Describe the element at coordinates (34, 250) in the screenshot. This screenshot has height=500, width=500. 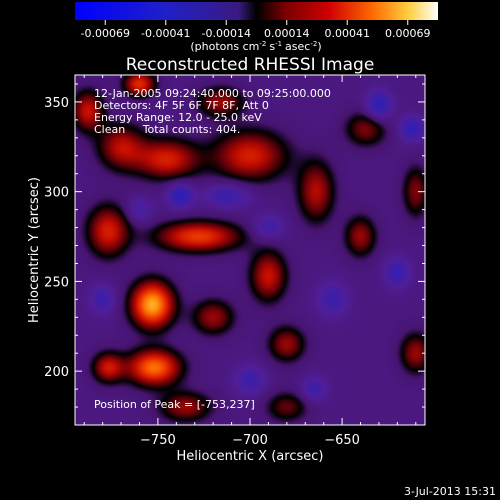
I see `y-axis-label: Heliocentric Y (arcsec)` at that location.